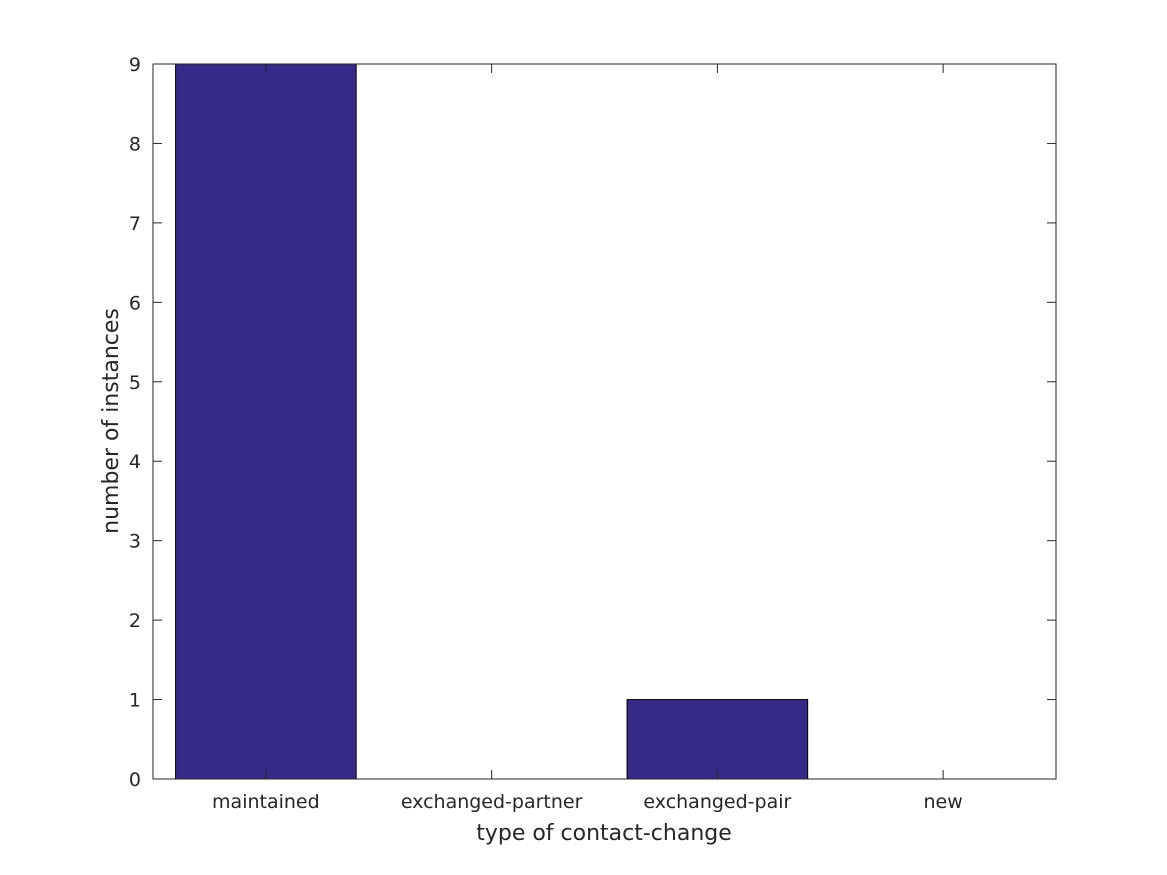 This screenshot has height=875, width=1167. What do you see at coordinates (135, 780) in the screenshot?
I see `y-tick-label: 0` at bounding box center [135, 780].